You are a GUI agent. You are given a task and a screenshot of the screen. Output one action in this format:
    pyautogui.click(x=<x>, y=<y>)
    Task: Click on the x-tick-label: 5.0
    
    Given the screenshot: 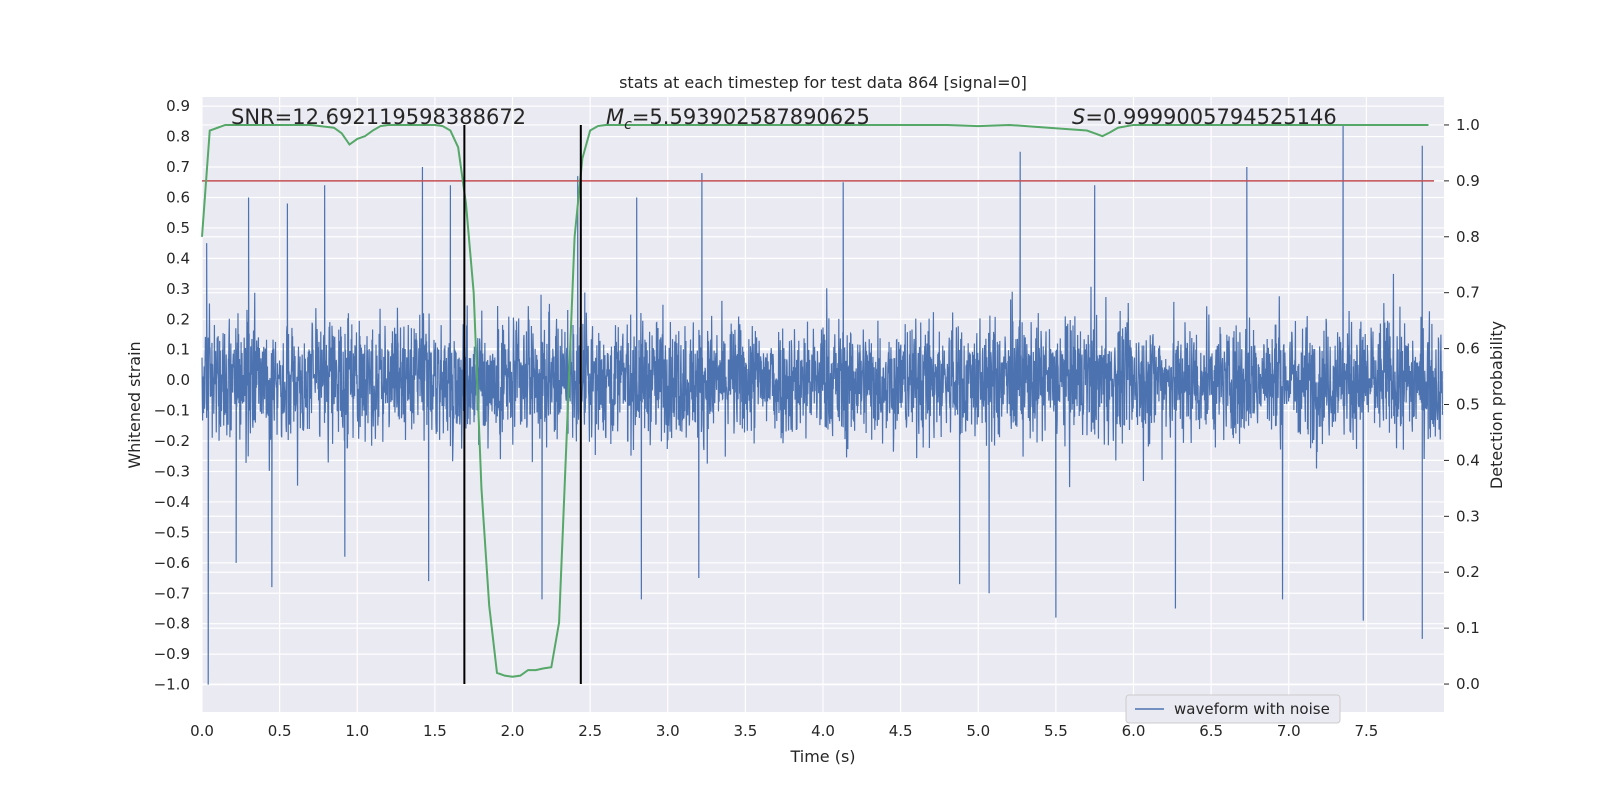 What is the action you would take?
    pyautogui.click(x=978, y=731)
    